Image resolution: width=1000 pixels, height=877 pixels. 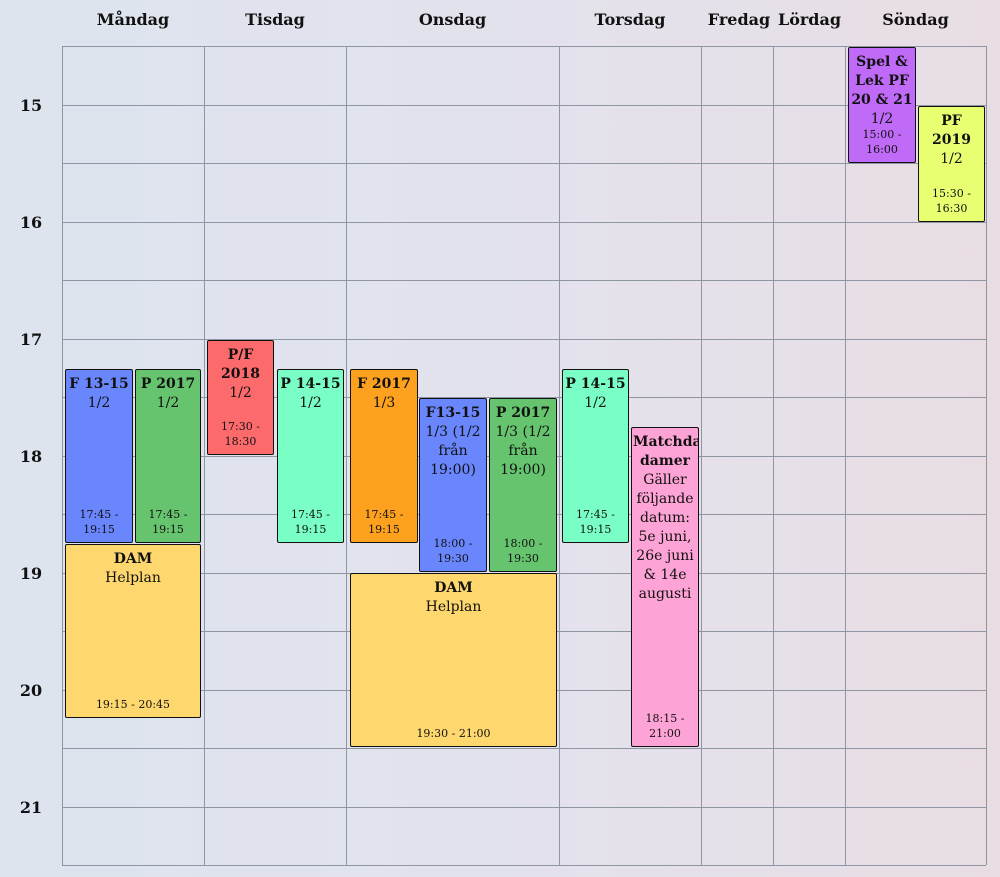 What do you see at coordinates (31, 339) in the screenshot?
I see `hour-label-17: 17` at bounding box center [31, 339].